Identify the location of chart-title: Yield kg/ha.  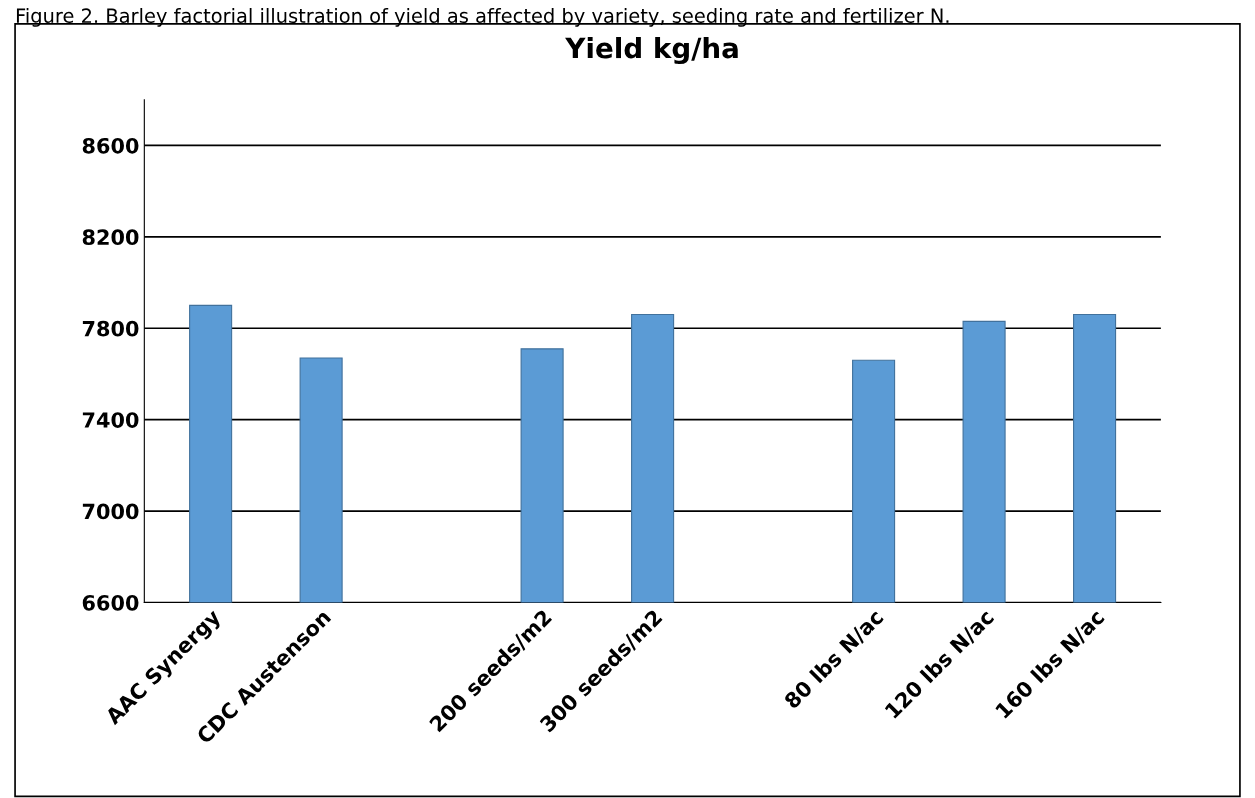
(651, 50).